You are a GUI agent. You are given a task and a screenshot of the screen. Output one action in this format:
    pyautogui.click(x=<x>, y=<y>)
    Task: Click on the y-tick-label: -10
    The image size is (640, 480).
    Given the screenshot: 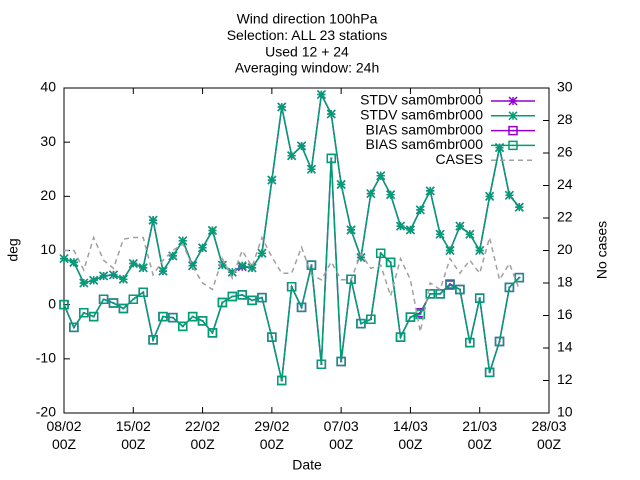 What is the action you would take?
    pyautogui.click(x=46, y=358)
    